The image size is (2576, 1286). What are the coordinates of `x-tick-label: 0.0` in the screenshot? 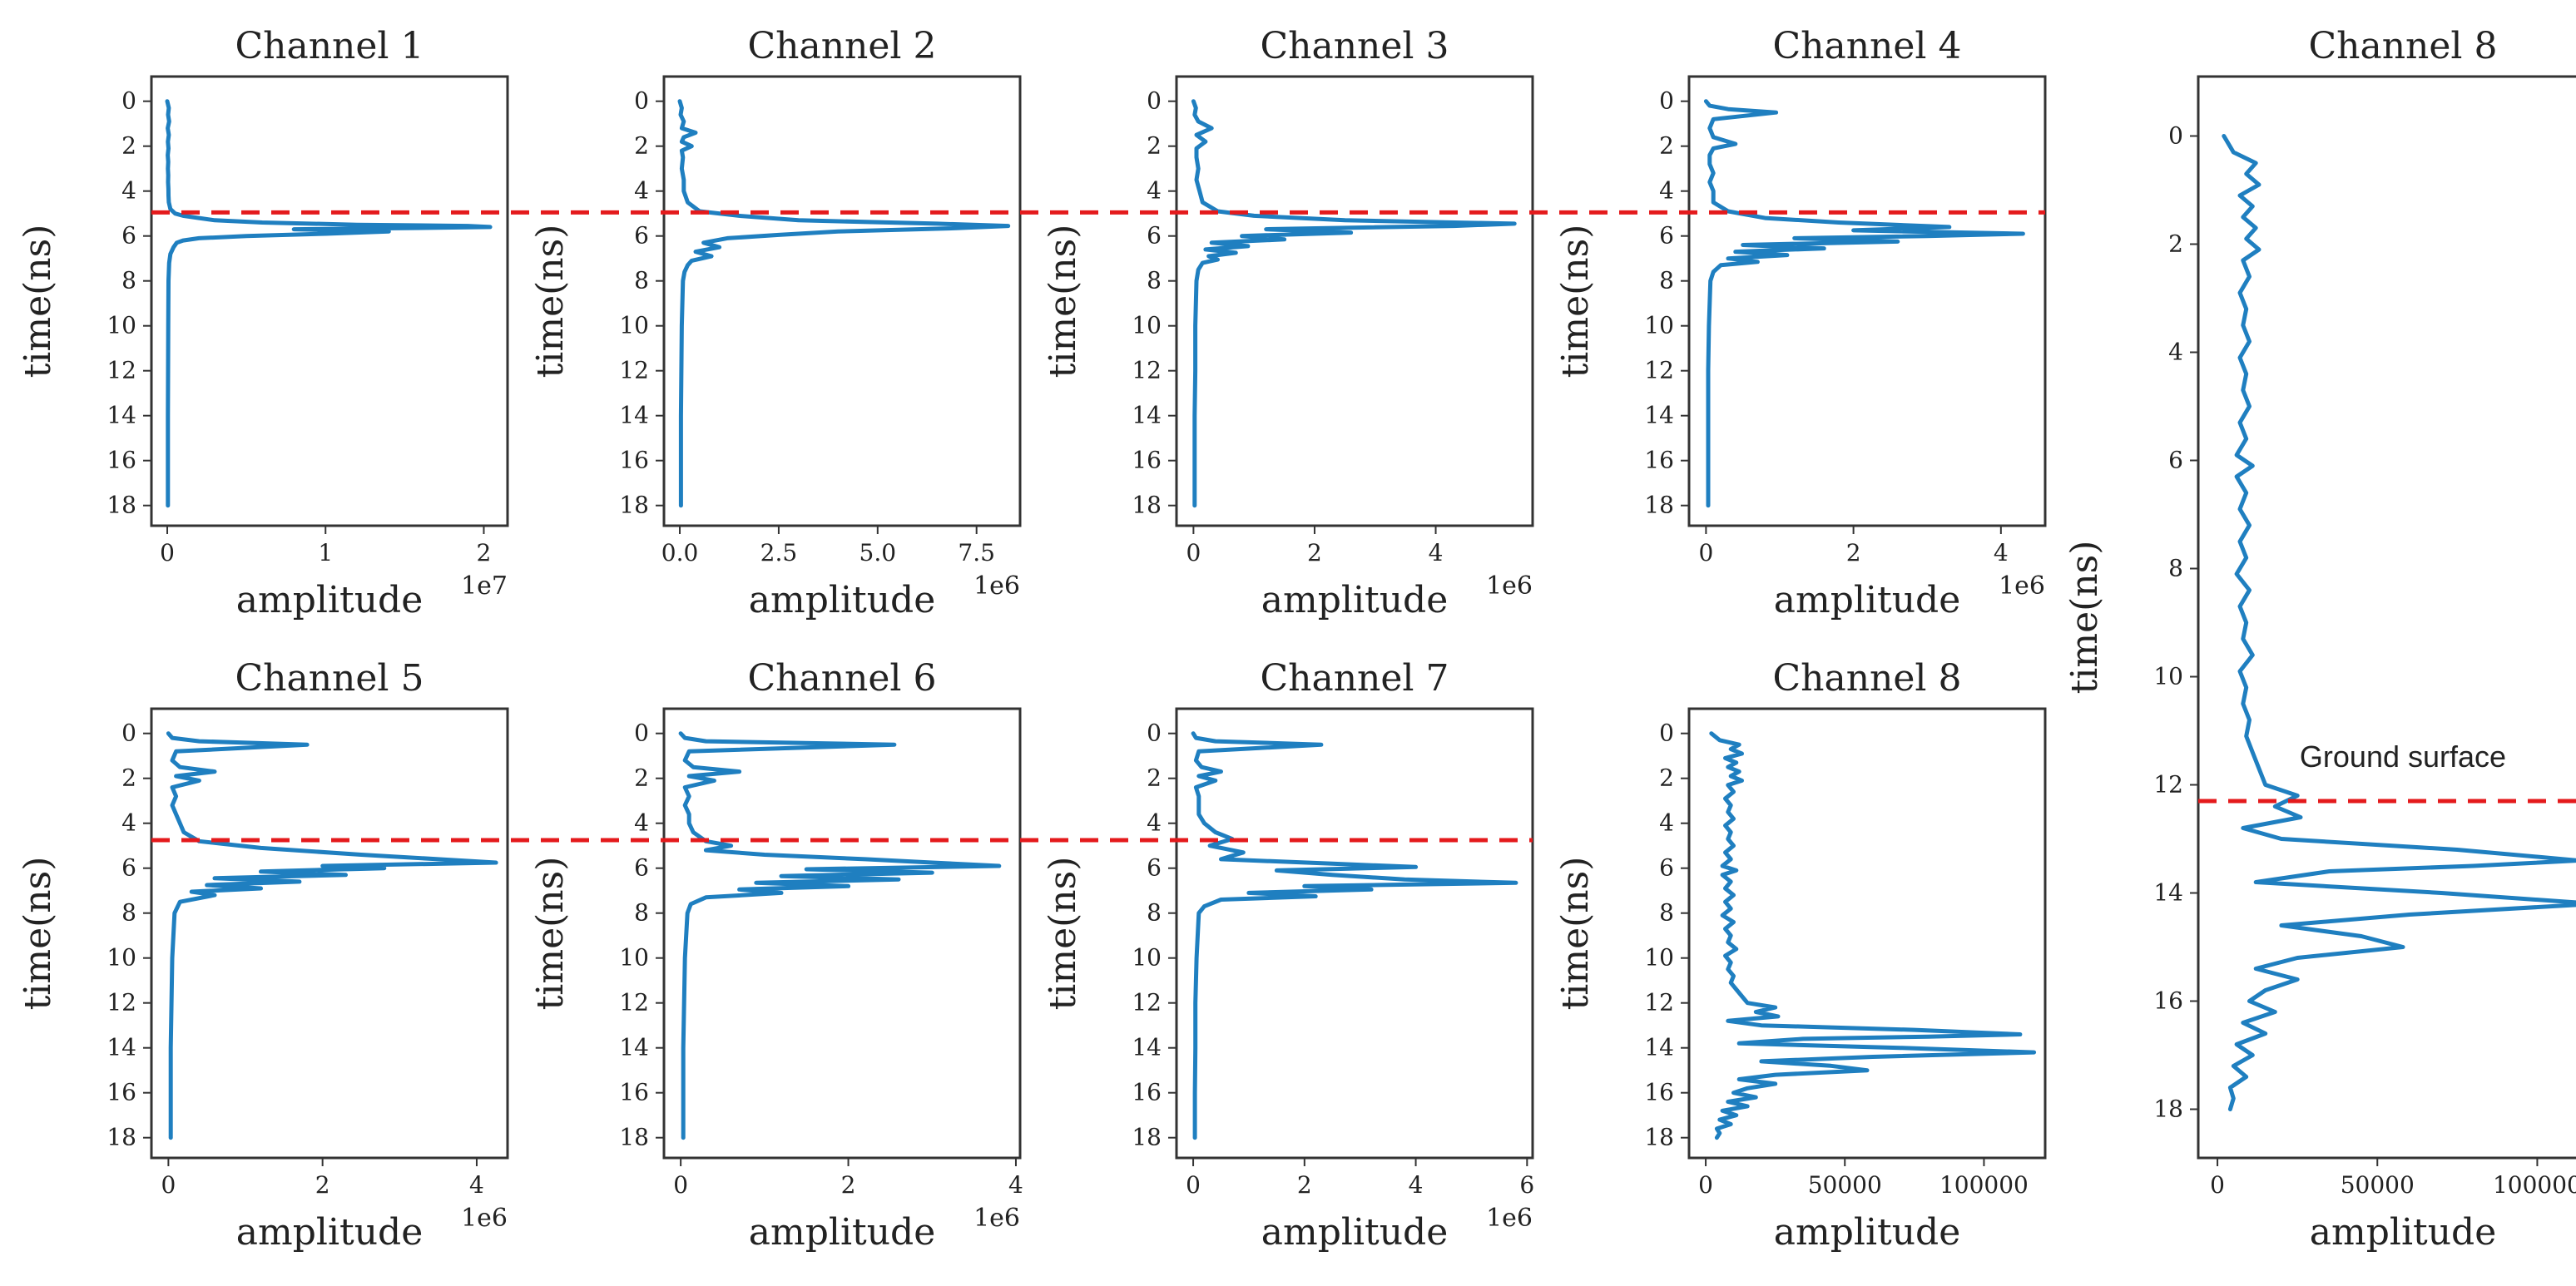 It's located at (680, 552).